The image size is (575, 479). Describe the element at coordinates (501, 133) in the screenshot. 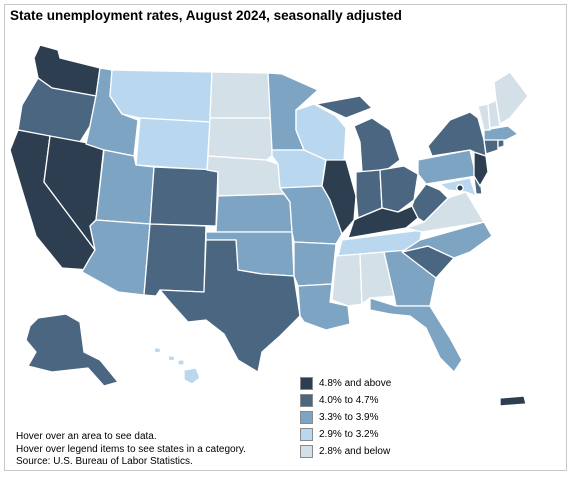

I see `state-massachusetts` at that location.